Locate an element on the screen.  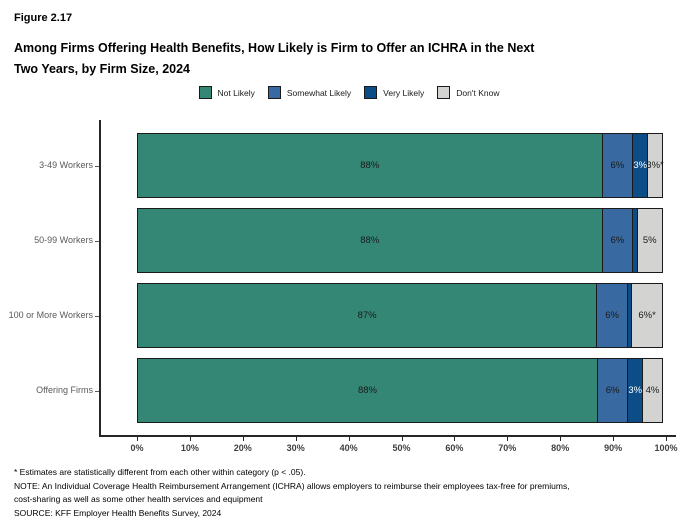
x-axis-tick-label: 80% is located at coordinates (560, 448).